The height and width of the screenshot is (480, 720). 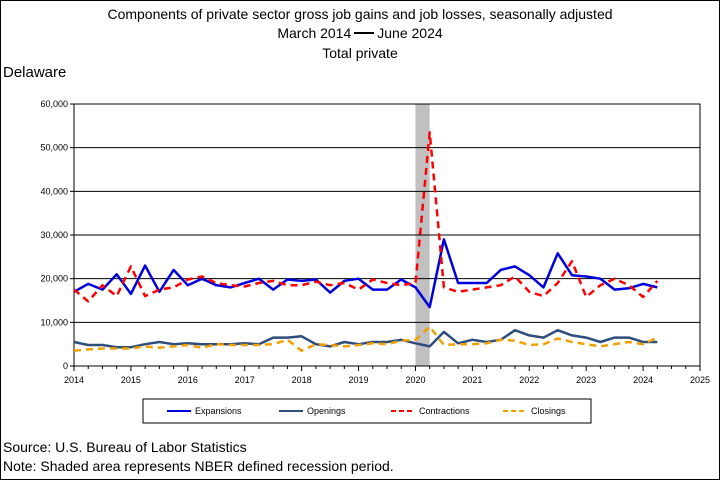 What do you see at coordinates (365, 273) in the screenshot?
I see `series-line-expansions` at bounding box center [365, 273].